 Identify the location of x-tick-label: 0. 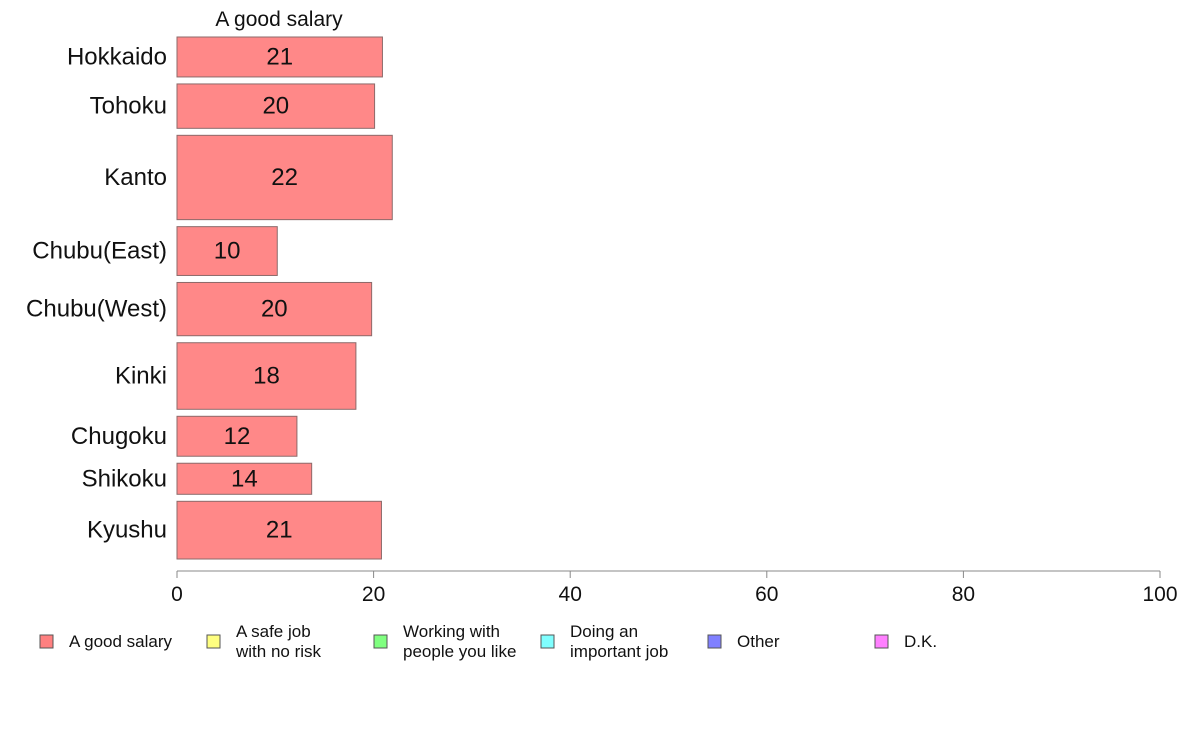
(177, 594).